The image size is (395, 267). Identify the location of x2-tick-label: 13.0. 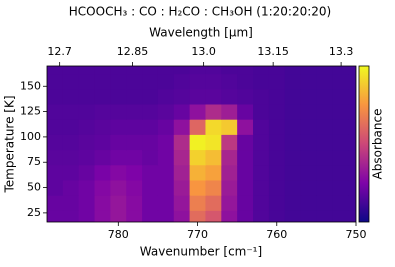
(203, 51).